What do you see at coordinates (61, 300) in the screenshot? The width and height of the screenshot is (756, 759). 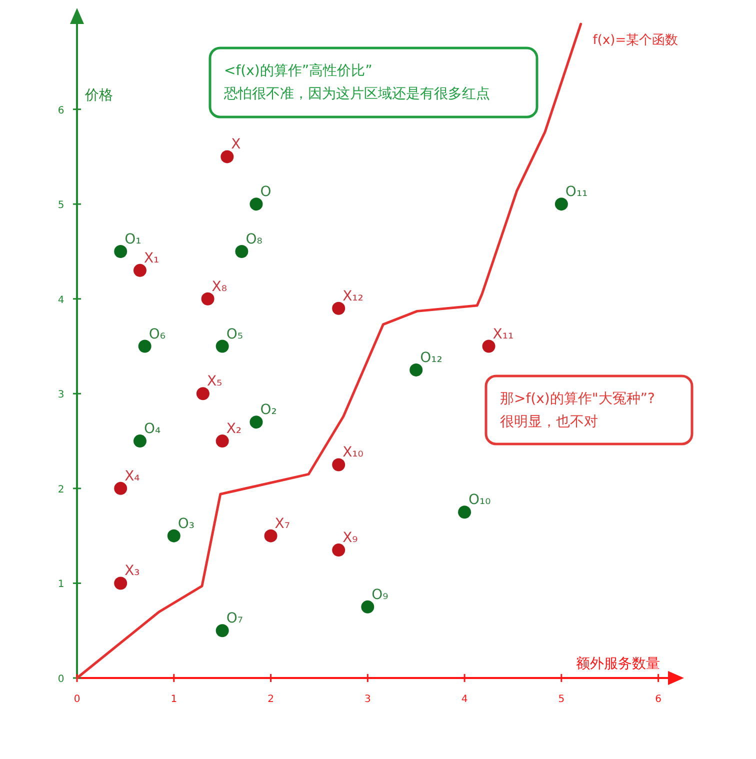 I see `y-tick-label: 4` at bounding box center [61, 300].